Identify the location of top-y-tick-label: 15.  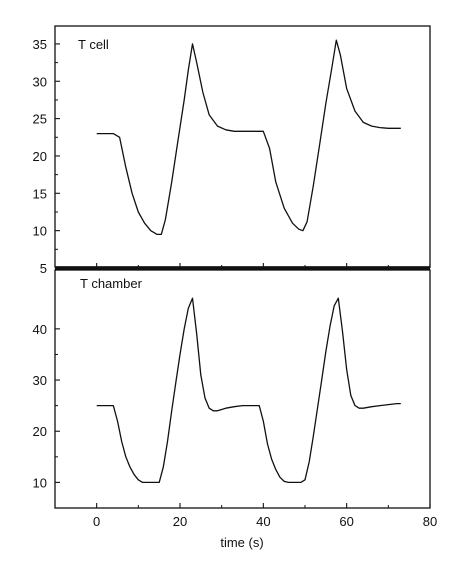
(40, 193).